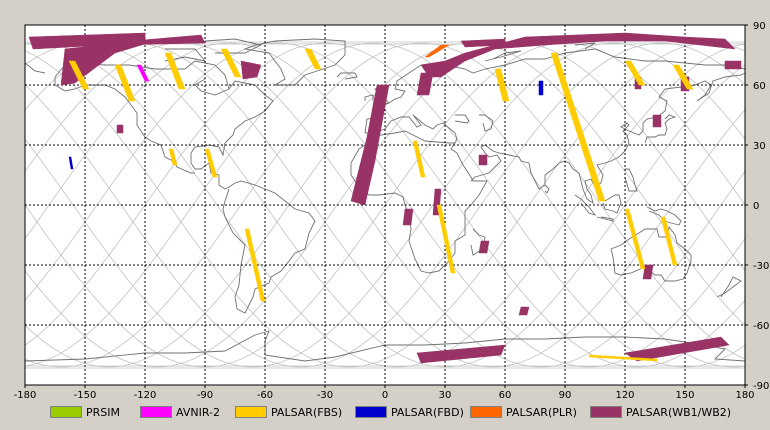 The image size is (770, 430). Describe the element at coordinates (524, 311) in the screenshot. I see `wb-kerguelen` at that location.